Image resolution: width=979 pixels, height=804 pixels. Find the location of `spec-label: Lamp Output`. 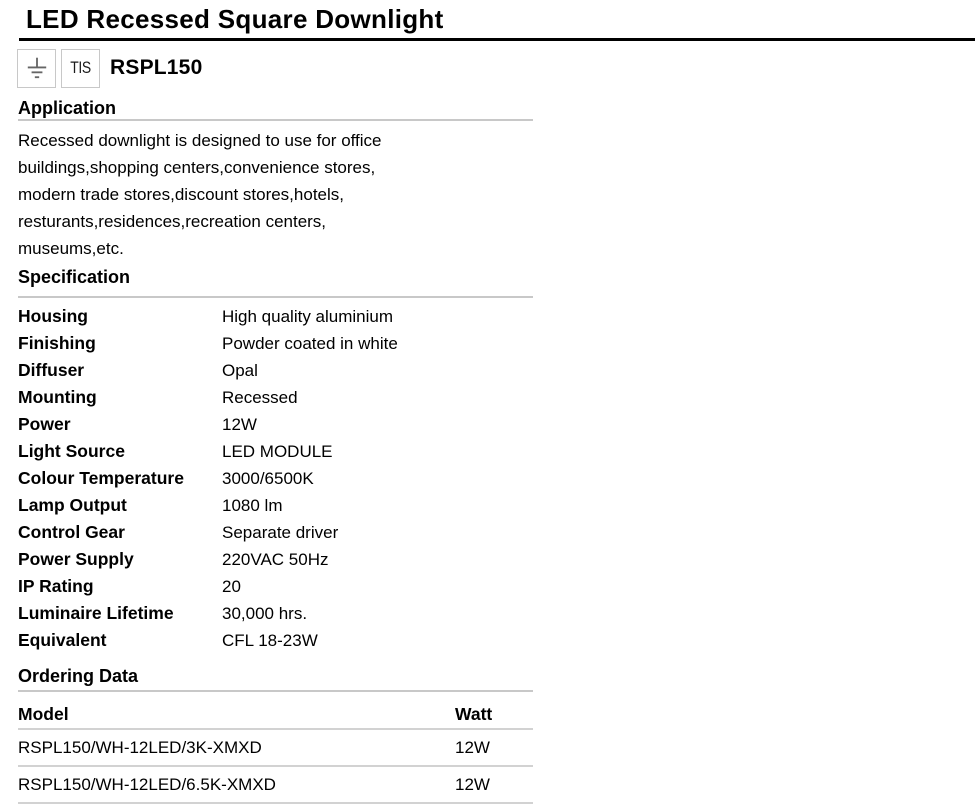

spec-label: Lamp Output is located at coordinates (72, 505).